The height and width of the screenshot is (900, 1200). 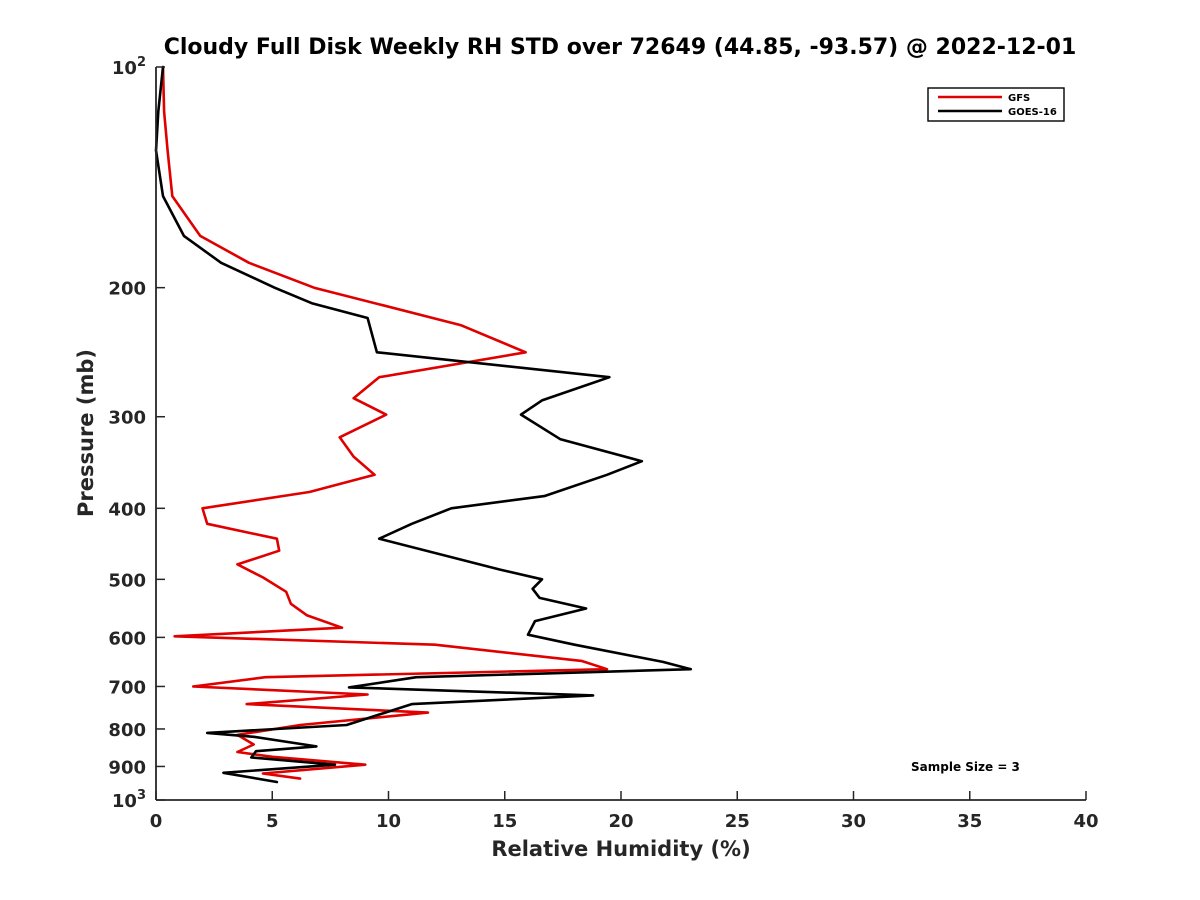 What do you see at coordinates (620, 821) in the screenshot?
I see `x-tick-label: 20` at bounding box center [620, 821].